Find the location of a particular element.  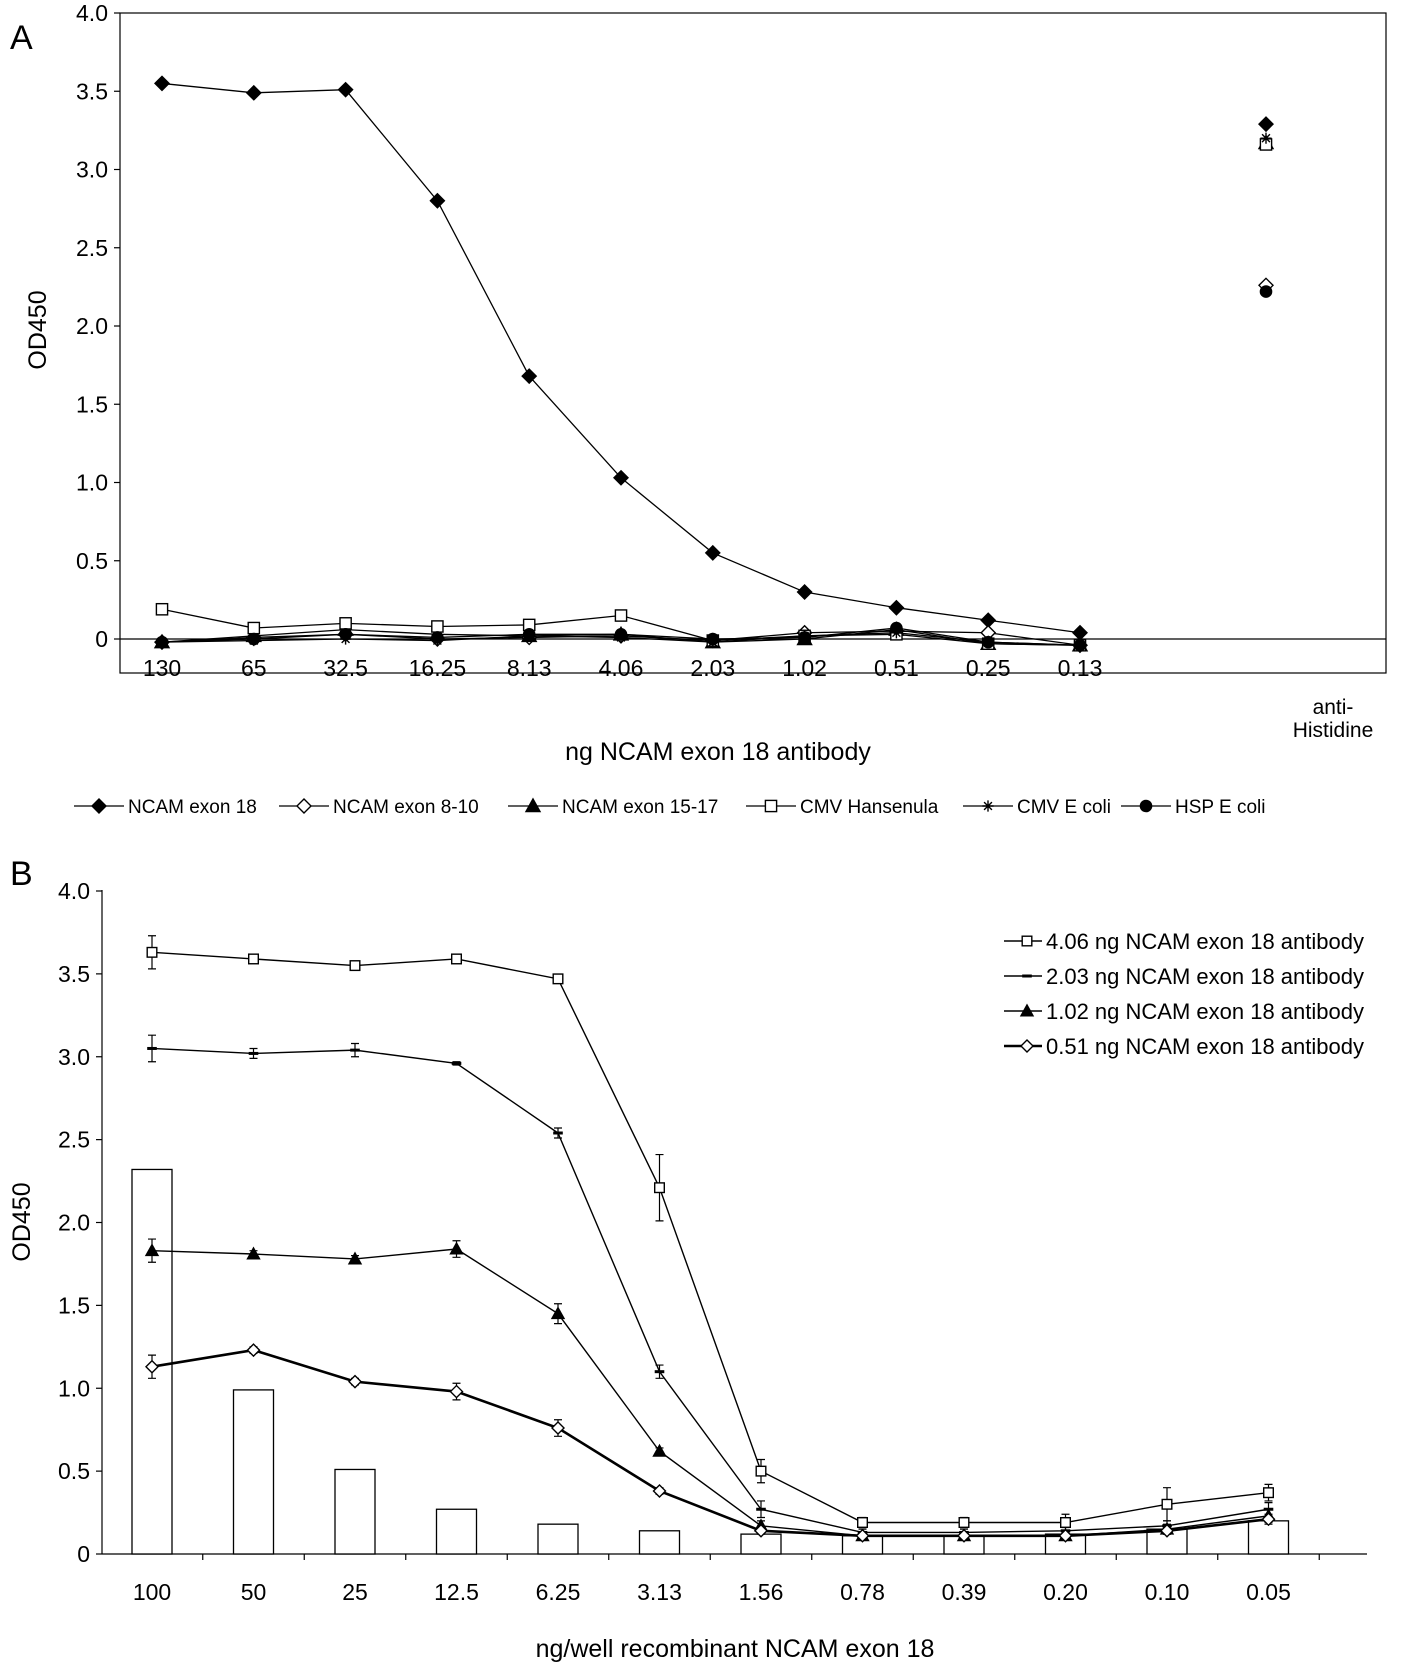

panel-b-x-axis-title: ng/well recombinant NCAM exon 18 is located at coordinates (735, 1649).